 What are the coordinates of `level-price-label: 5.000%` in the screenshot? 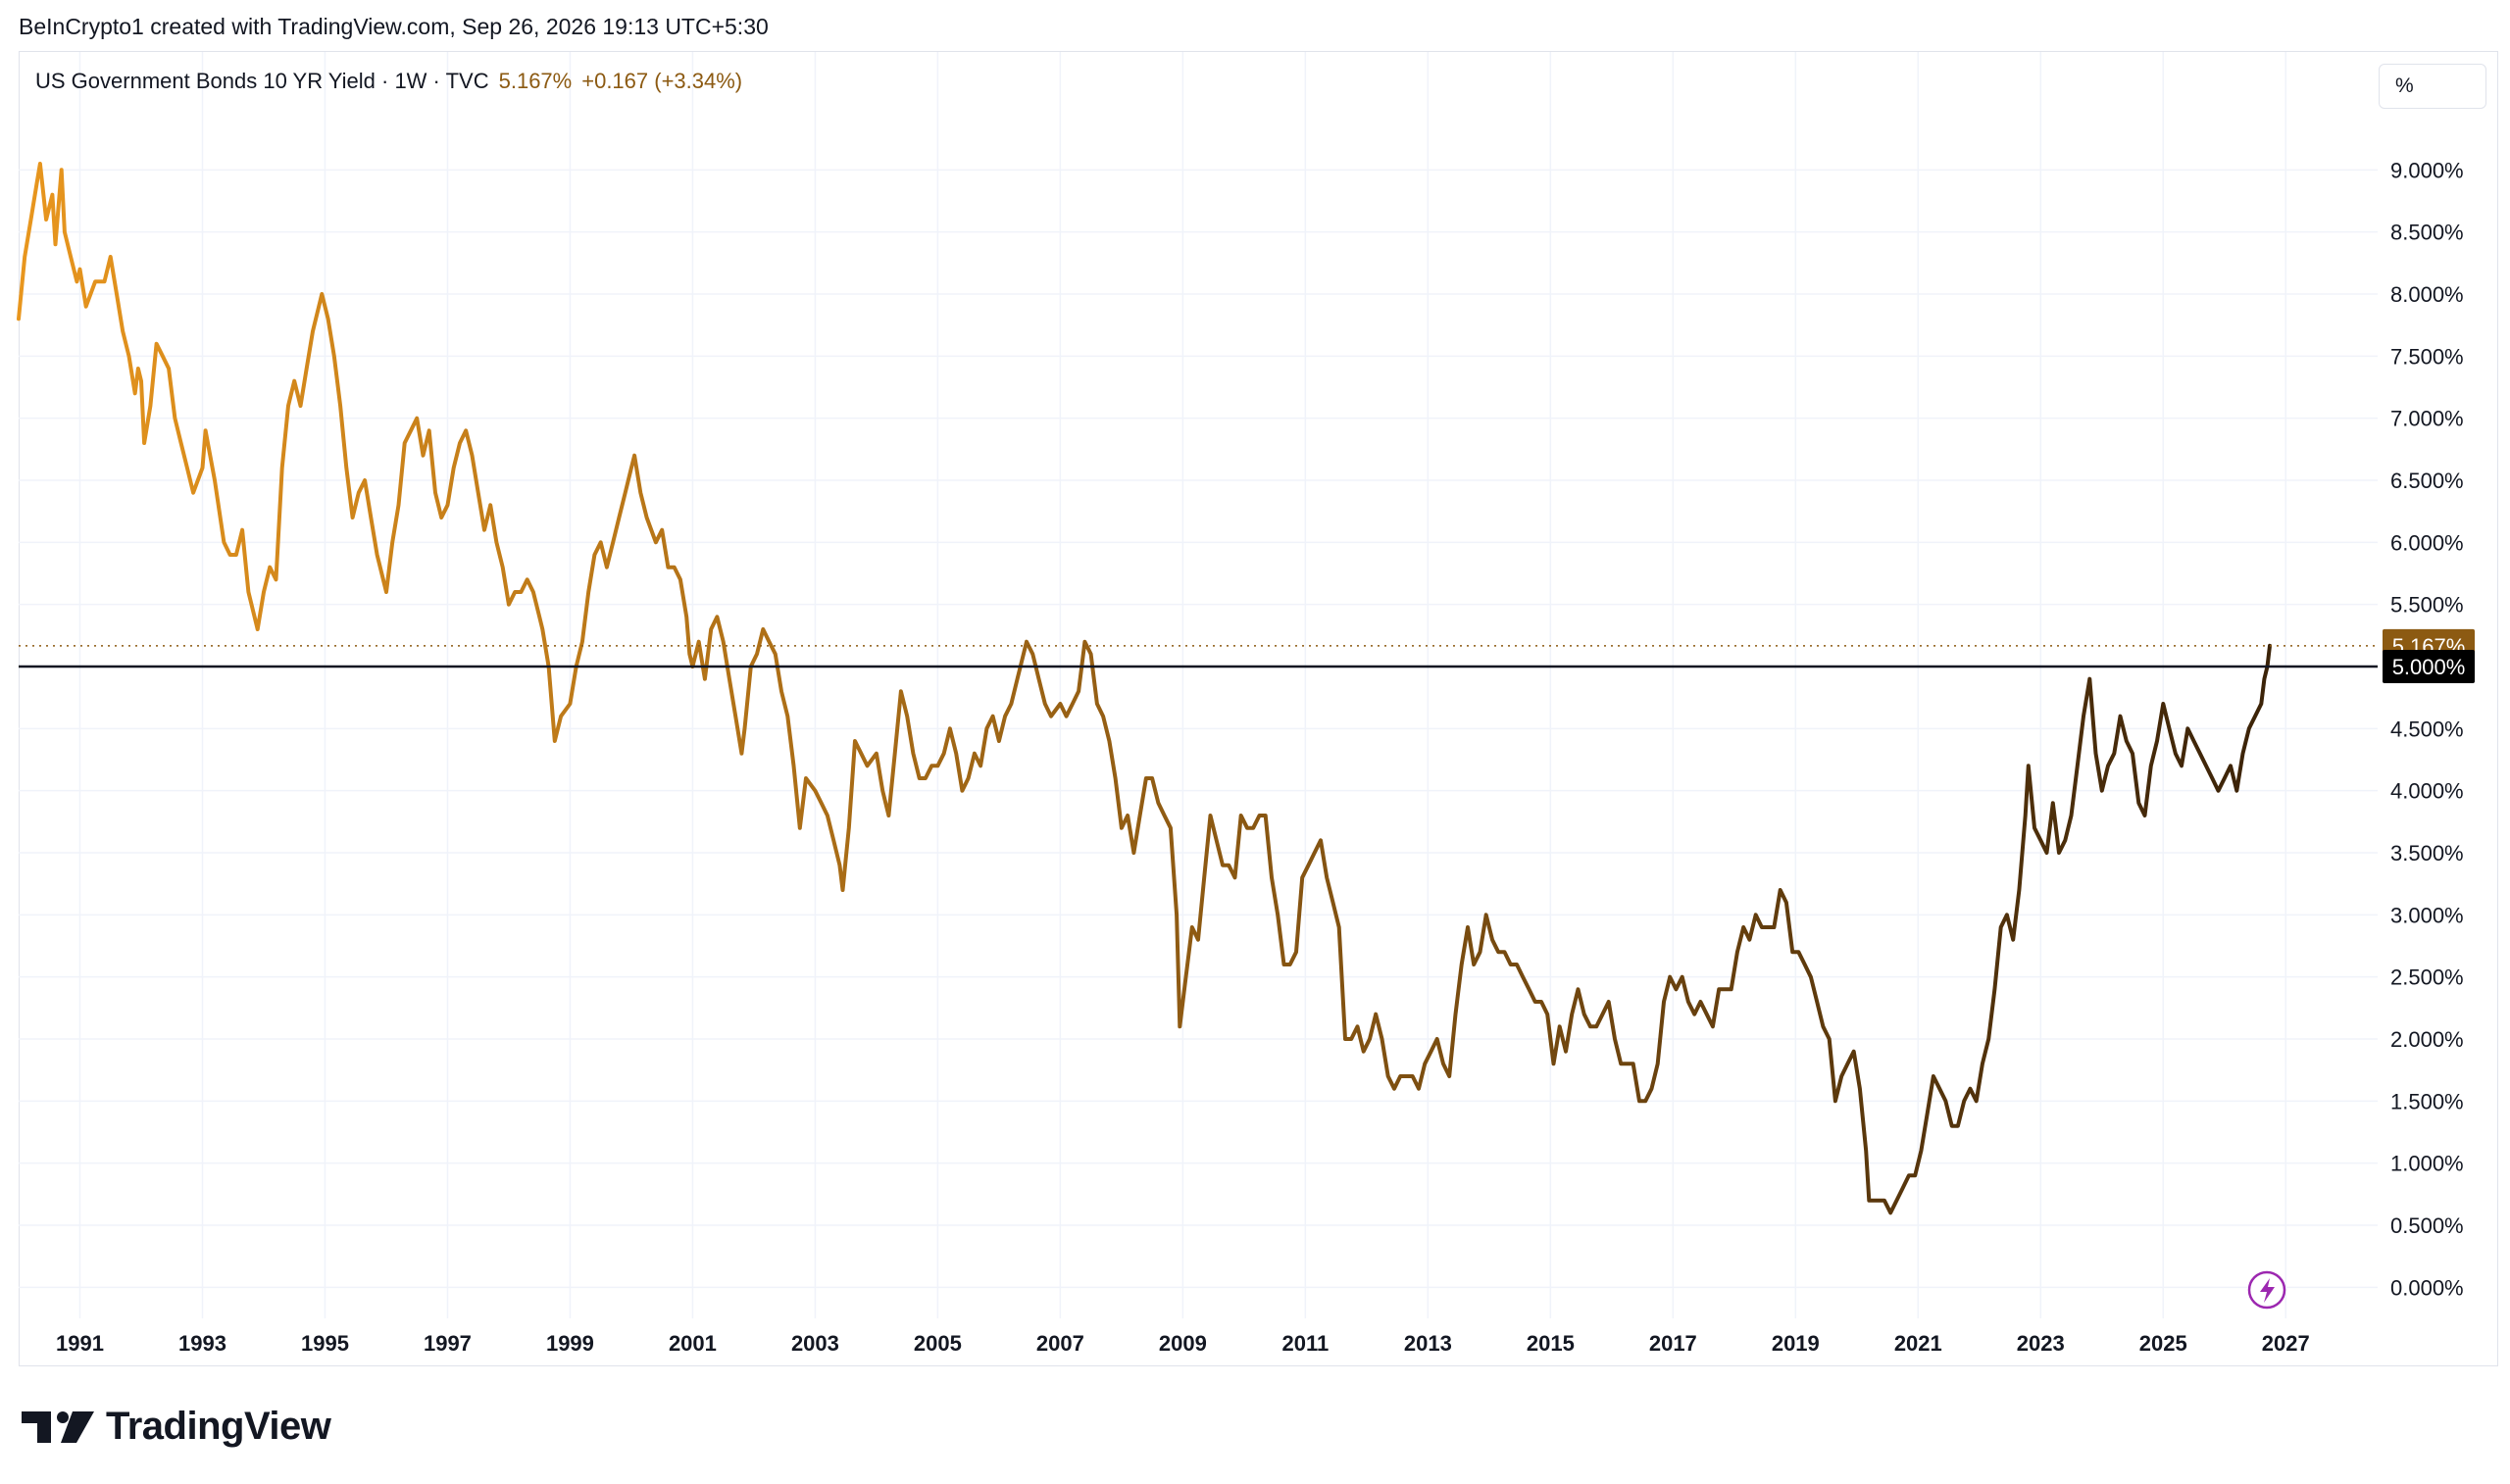 It's located at (2429, 667).